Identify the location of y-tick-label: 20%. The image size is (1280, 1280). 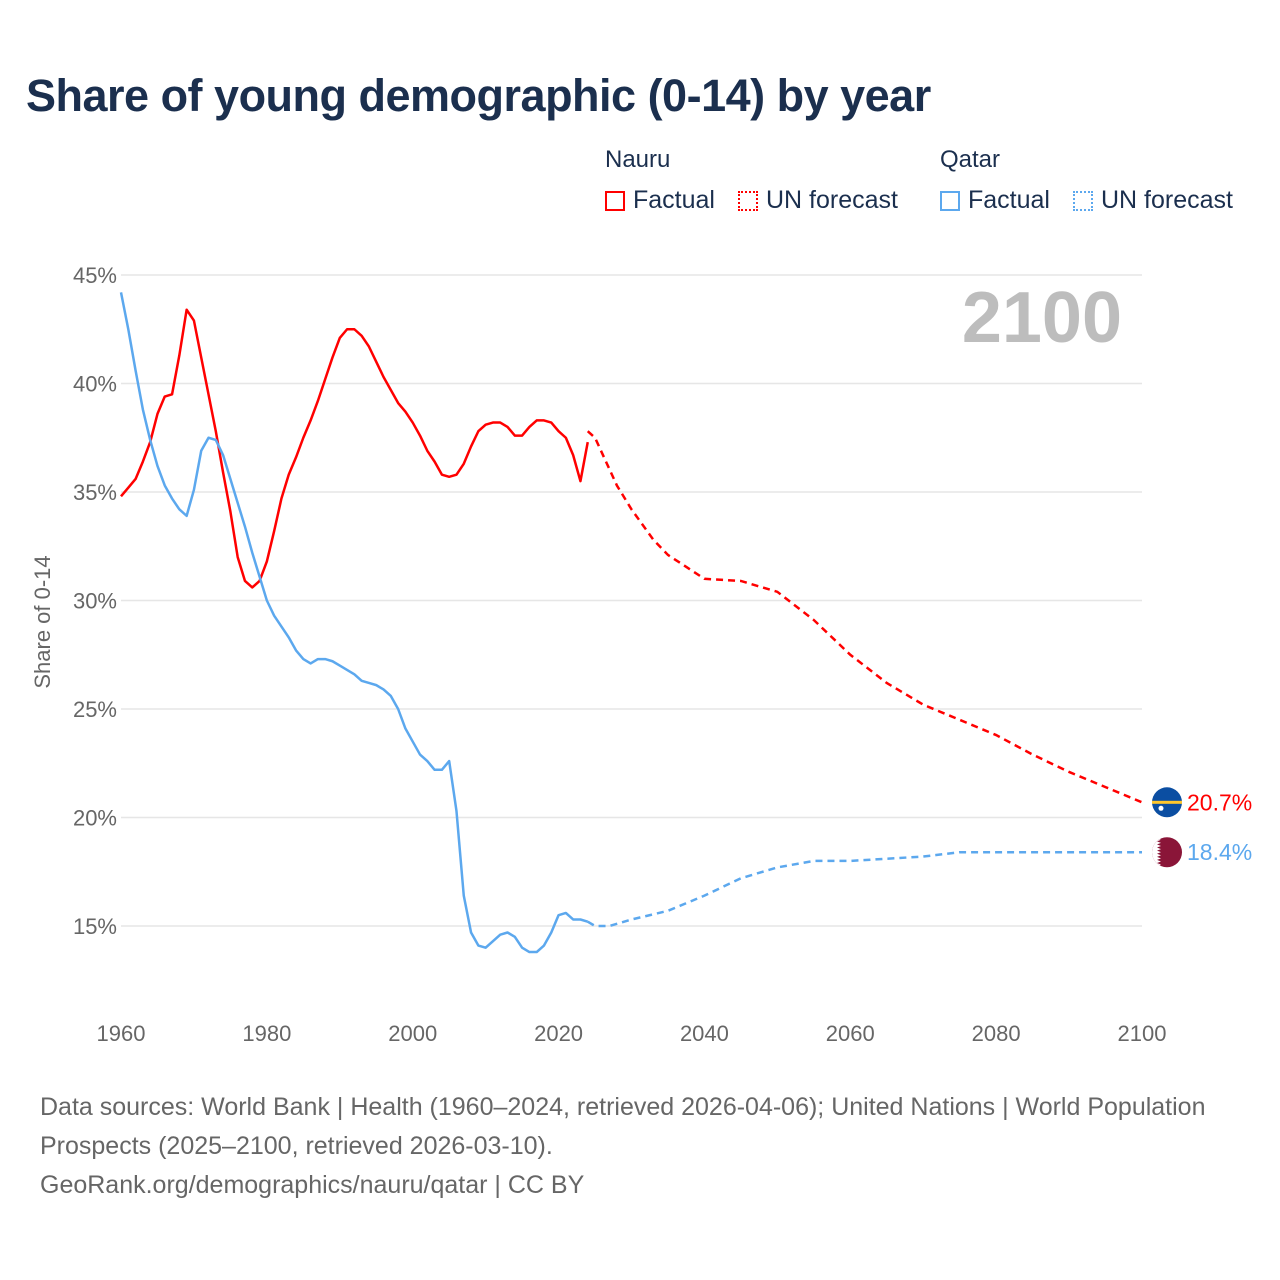
(95, 818).